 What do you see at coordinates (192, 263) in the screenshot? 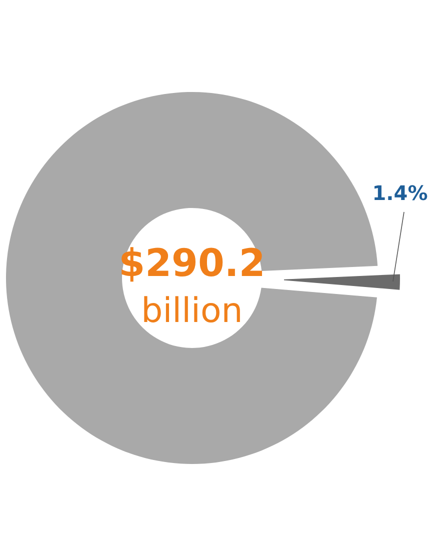
I see `text: $290.2` at bounding box center [192, 263].